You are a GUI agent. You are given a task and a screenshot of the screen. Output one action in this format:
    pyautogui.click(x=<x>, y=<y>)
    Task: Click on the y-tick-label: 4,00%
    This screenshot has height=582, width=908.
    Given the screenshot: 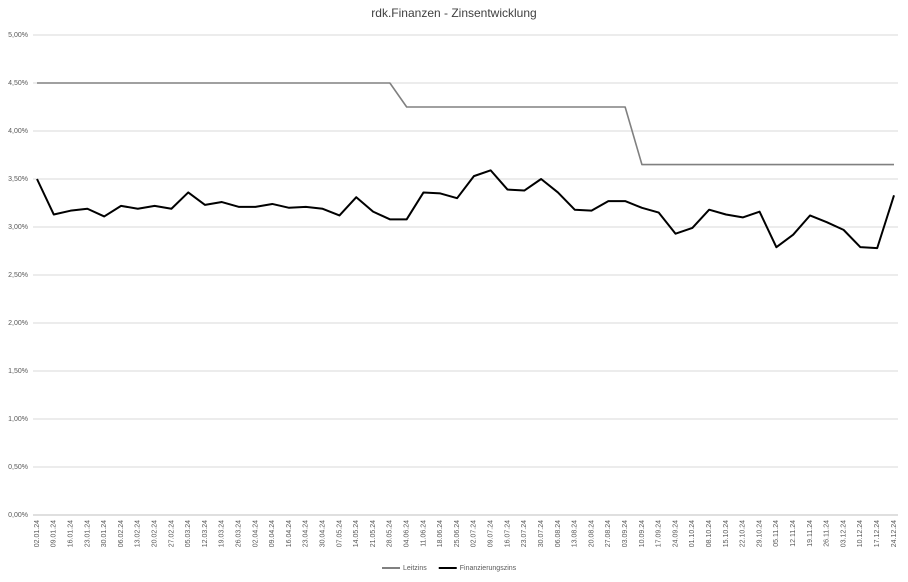 What is the action you would take?
    pyautogui.click(x=18, y=131)
    